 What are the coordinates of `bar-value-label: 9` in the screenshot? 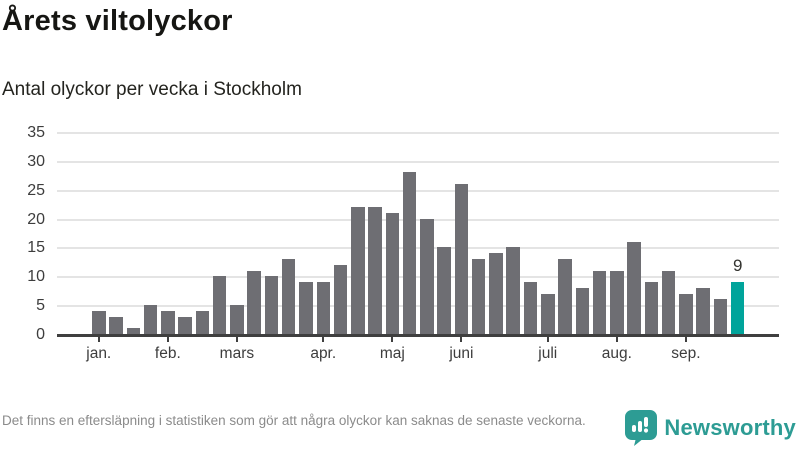 It's located at (738, 266).